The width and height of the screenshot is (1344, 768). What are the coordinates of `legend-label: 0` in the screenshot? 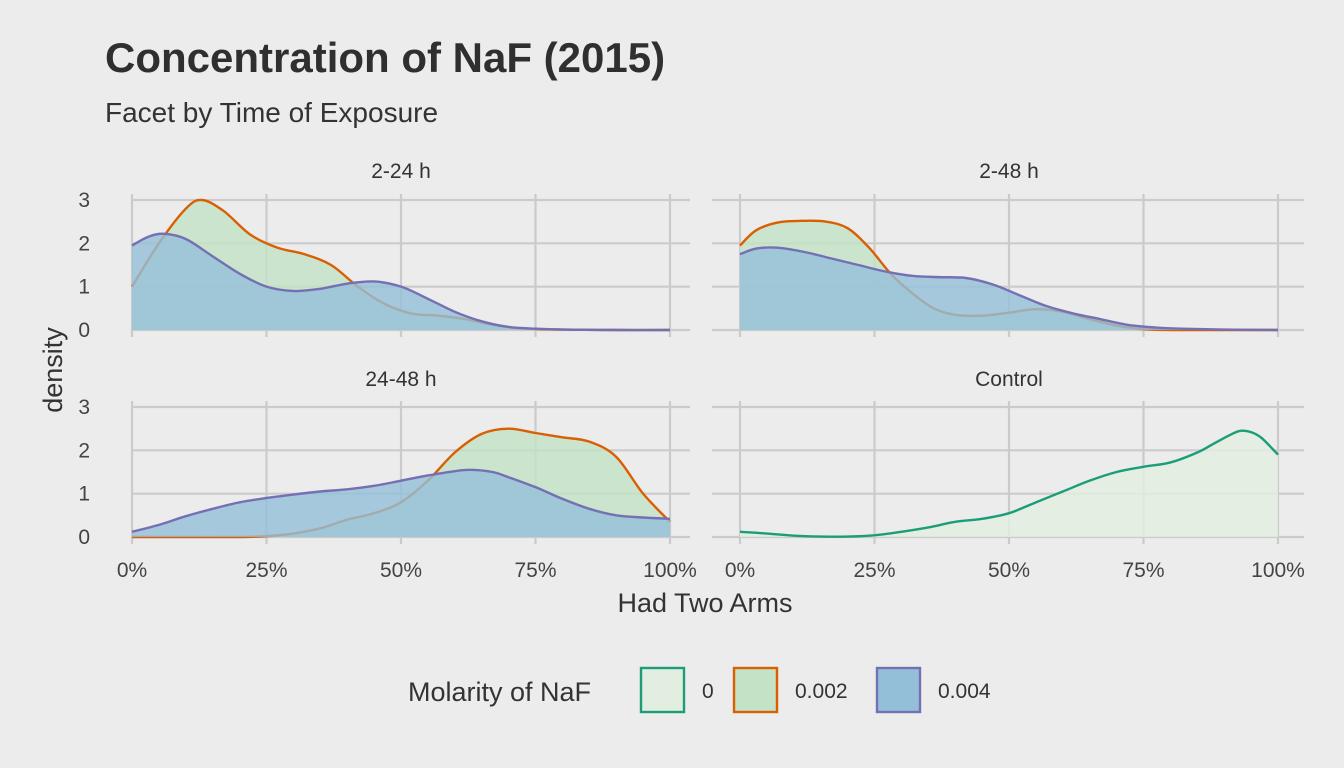 It's located at (708, 691).